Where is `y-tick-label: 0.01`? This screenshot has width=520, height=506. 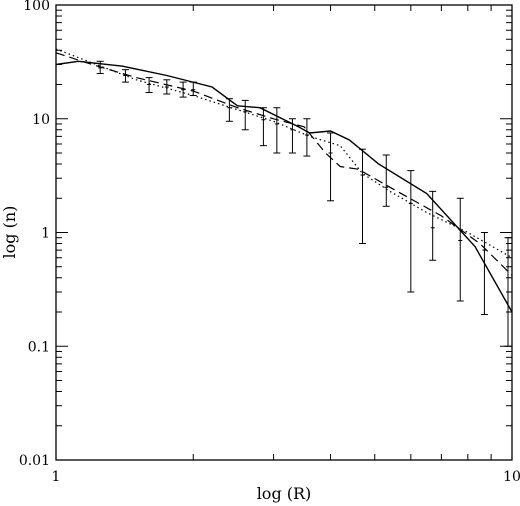 y-tick-label: 0.01 is located at coordinates (34, 461).